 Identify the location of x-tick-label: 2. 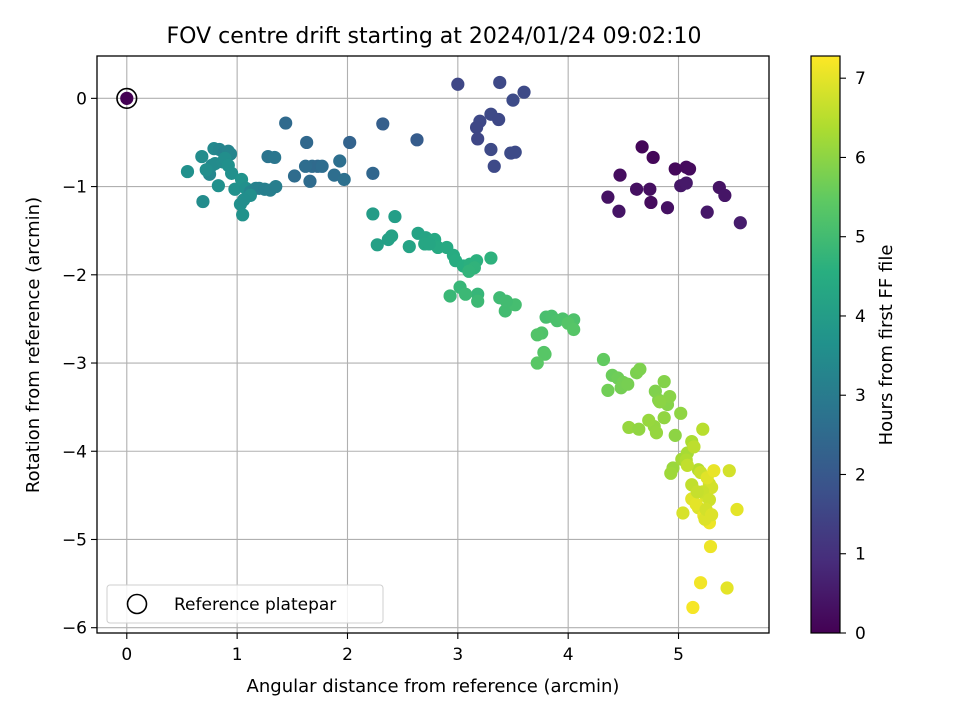
(347, 655).